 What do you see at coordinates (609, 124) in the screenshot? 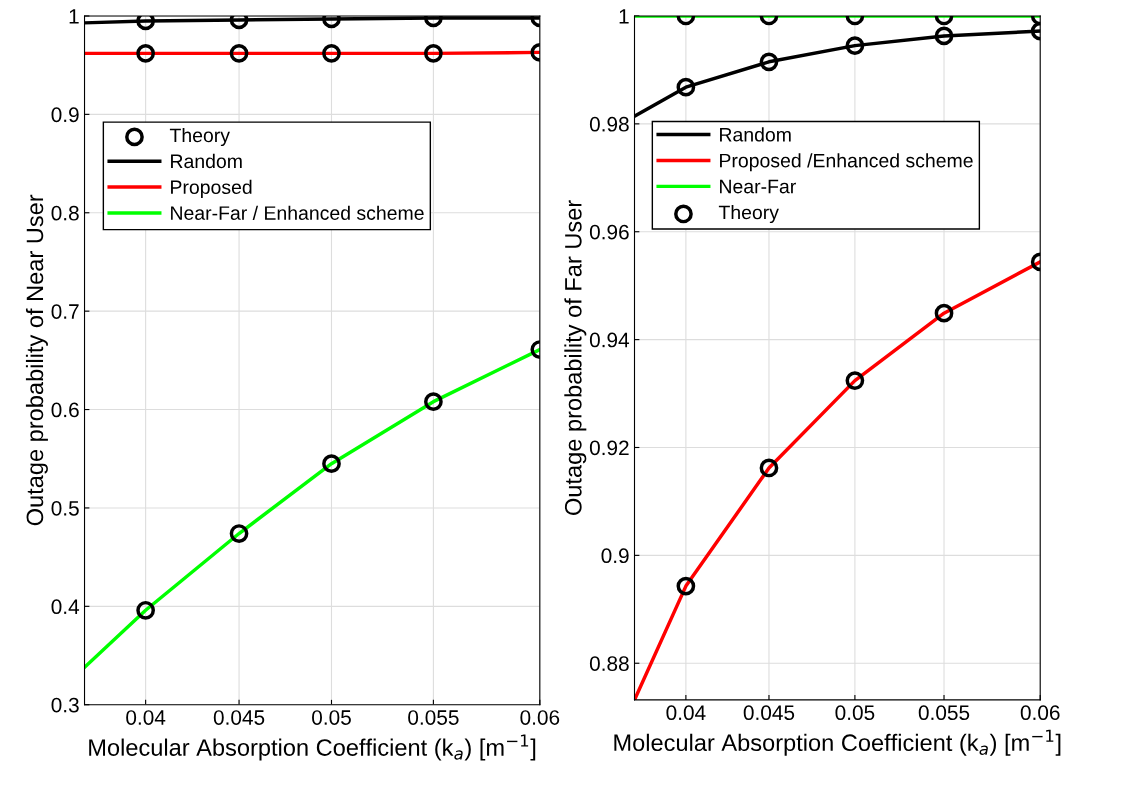
I see `y-tick-label: 0.98` at bounding box center [609, 124].